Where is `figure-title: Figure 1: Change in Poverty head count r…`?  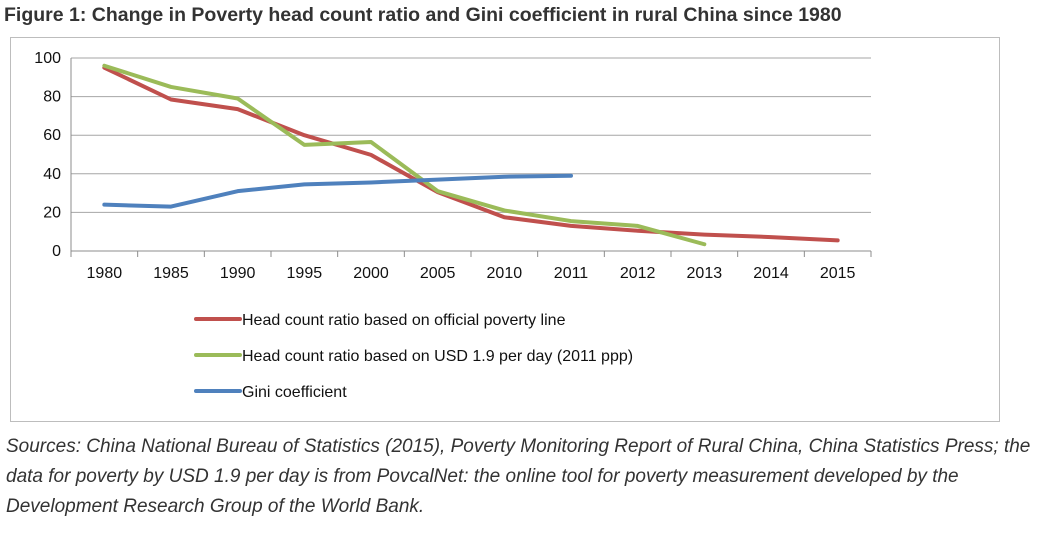
figure-title: Figure 1: Change in Poverty head count r… is located at coordinates (423, 15).